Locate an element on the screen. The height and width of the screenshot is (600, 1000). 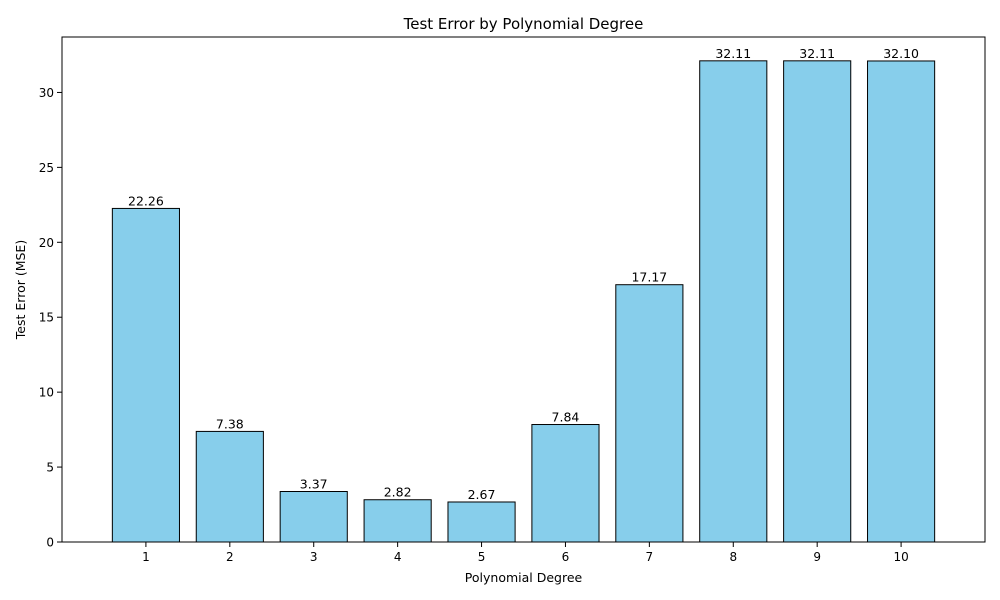
x-tick-label: 7 is located at coordinates (650, 557).